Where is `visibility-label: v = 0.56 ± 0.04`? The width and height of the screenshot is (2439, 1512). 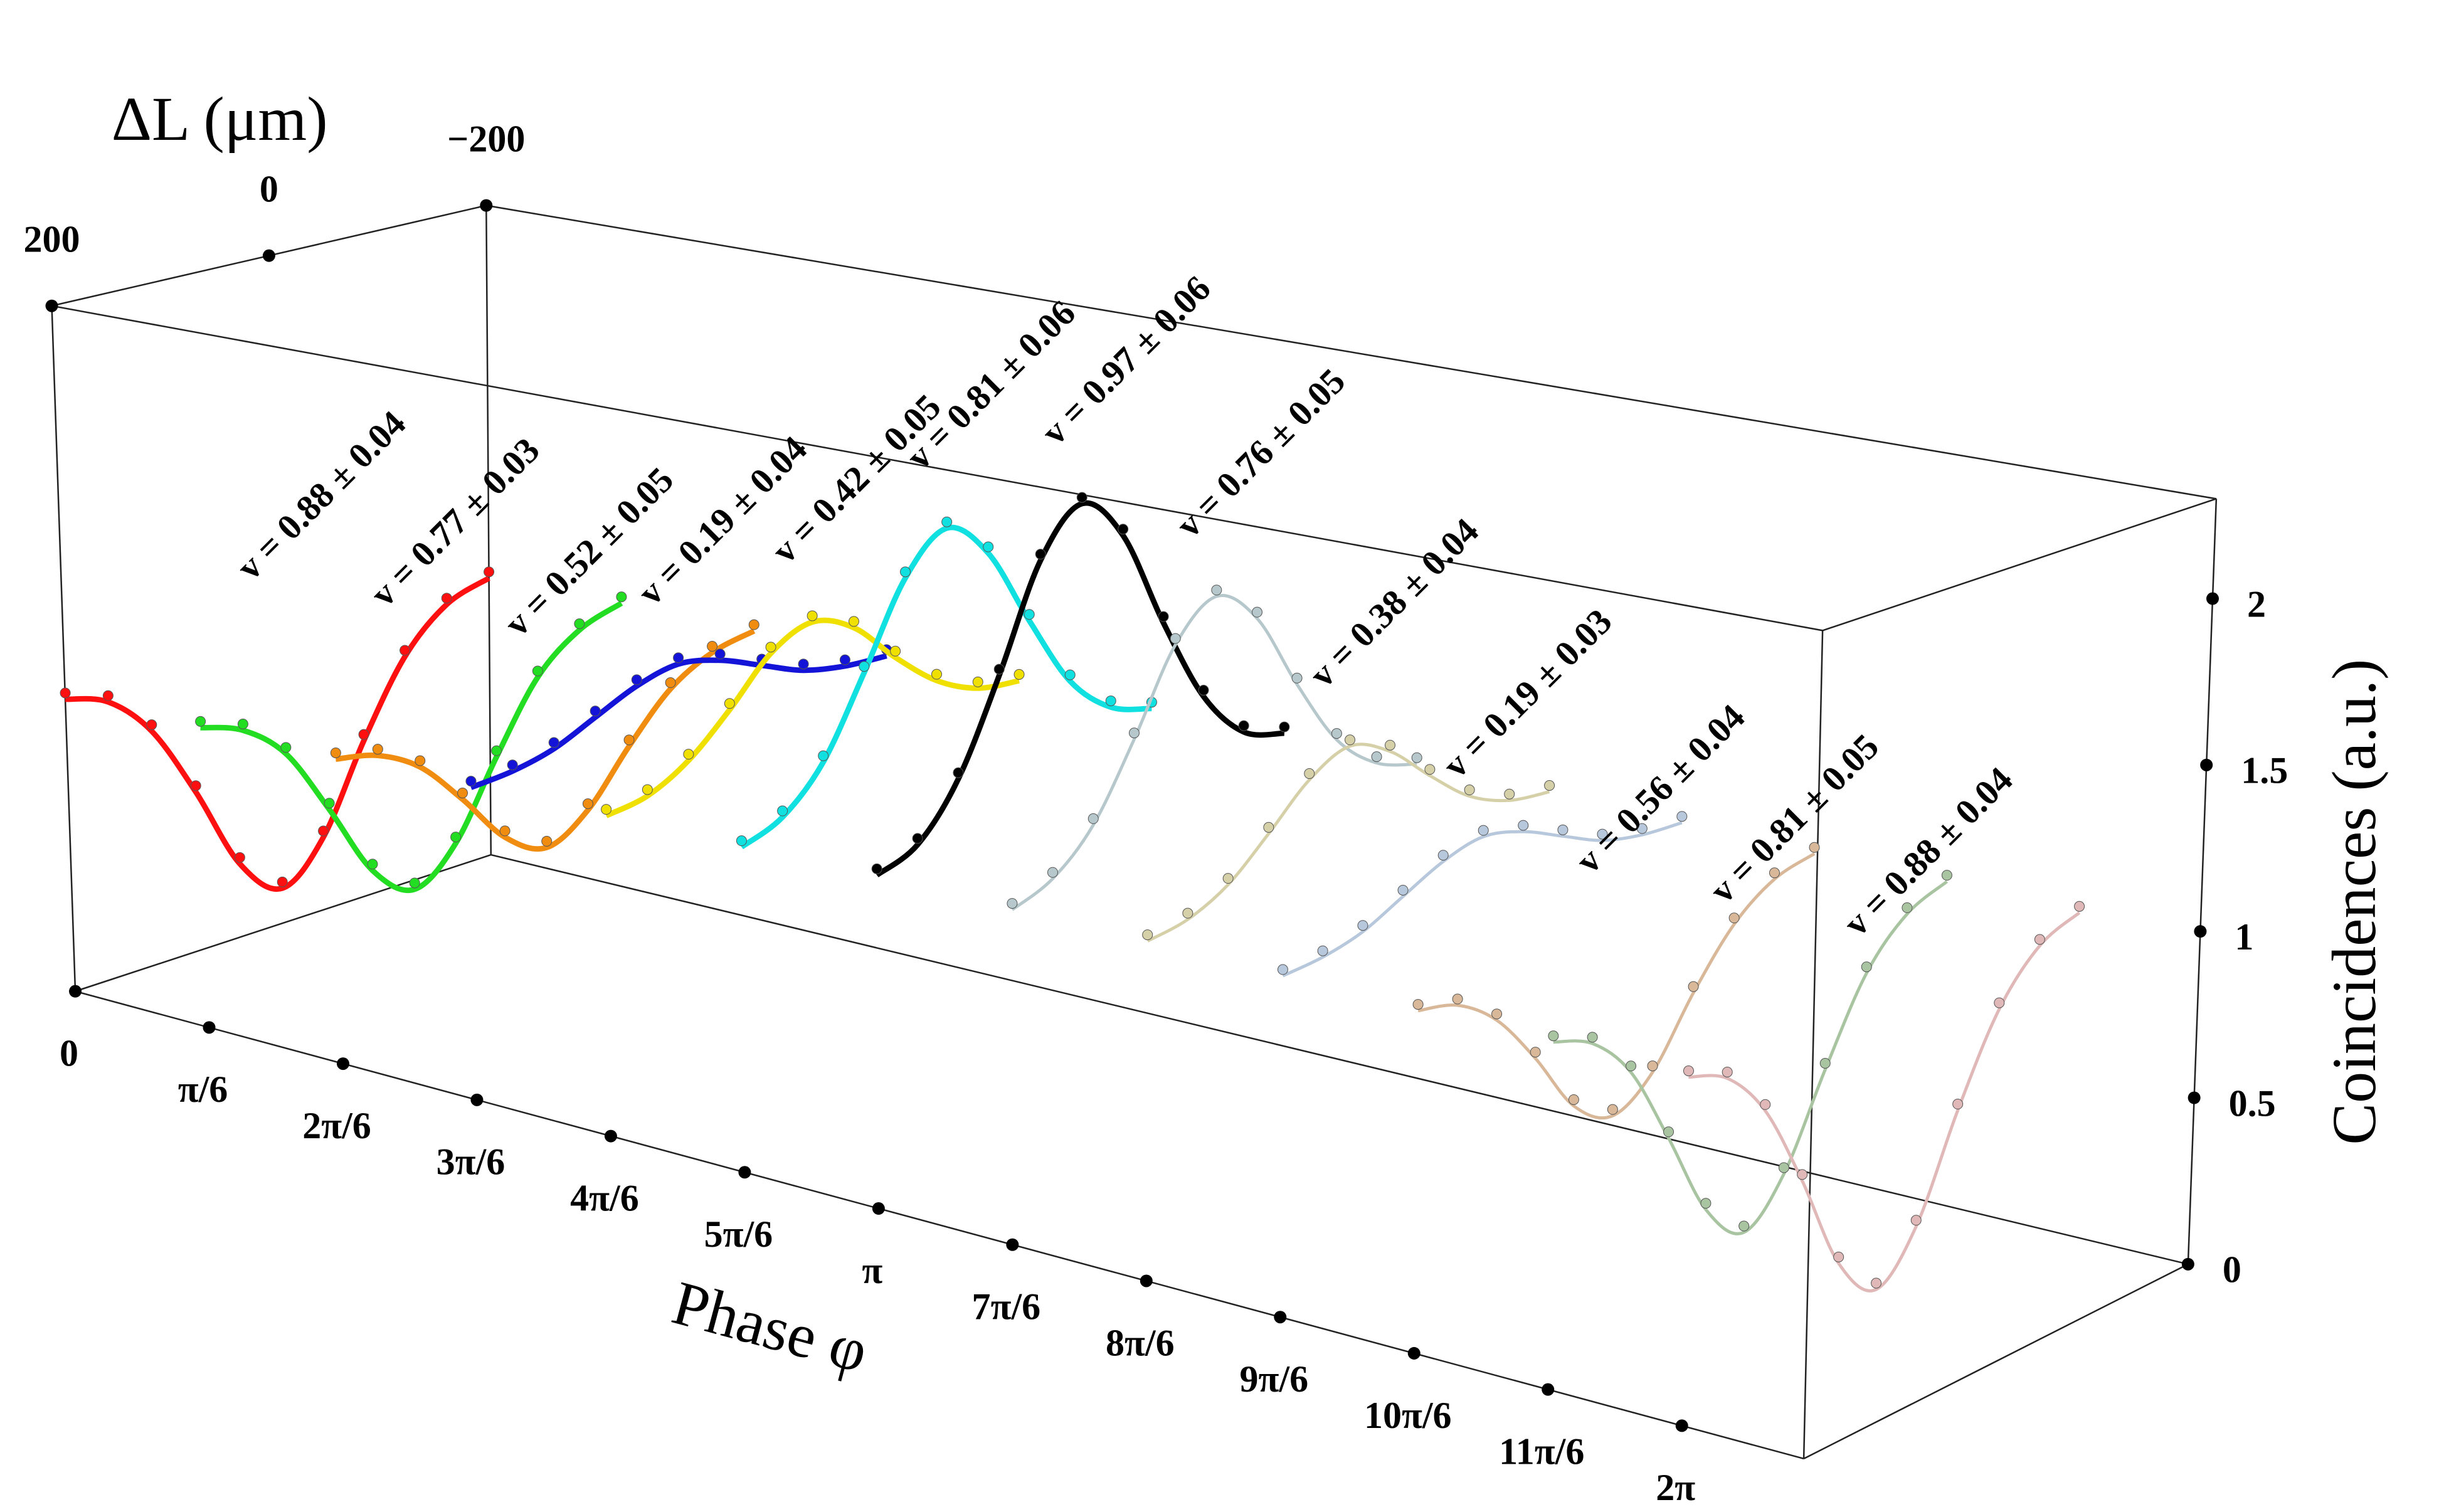 visibility-label: v = 0.56 ± 0.04 is located at coordinates (1660, 789).